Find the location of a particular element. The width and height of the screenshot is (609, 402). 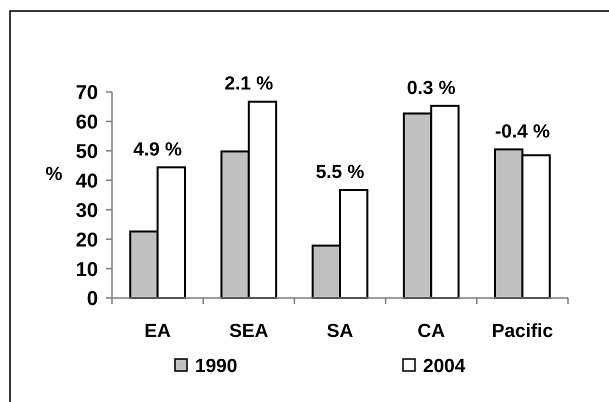

x-tick-label: SA is located at coordinates (340, 331).